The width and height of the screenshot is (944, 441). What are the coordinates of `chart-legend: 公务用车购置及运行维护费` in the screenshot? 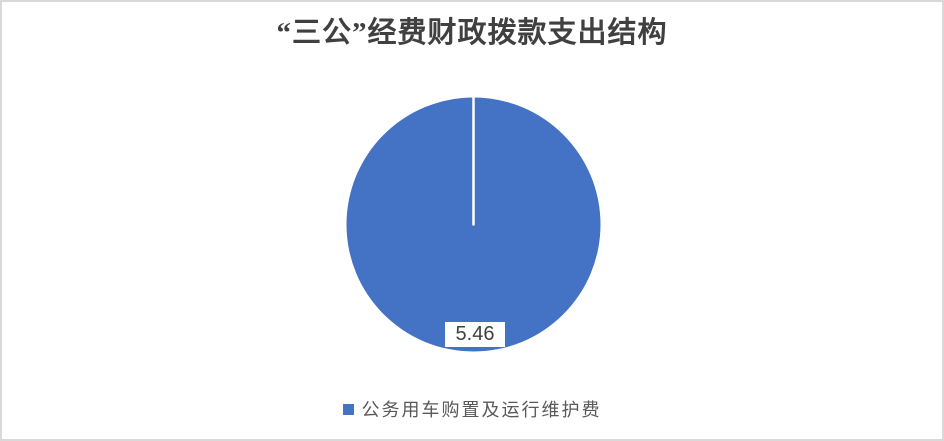 It's located at (472, 409).